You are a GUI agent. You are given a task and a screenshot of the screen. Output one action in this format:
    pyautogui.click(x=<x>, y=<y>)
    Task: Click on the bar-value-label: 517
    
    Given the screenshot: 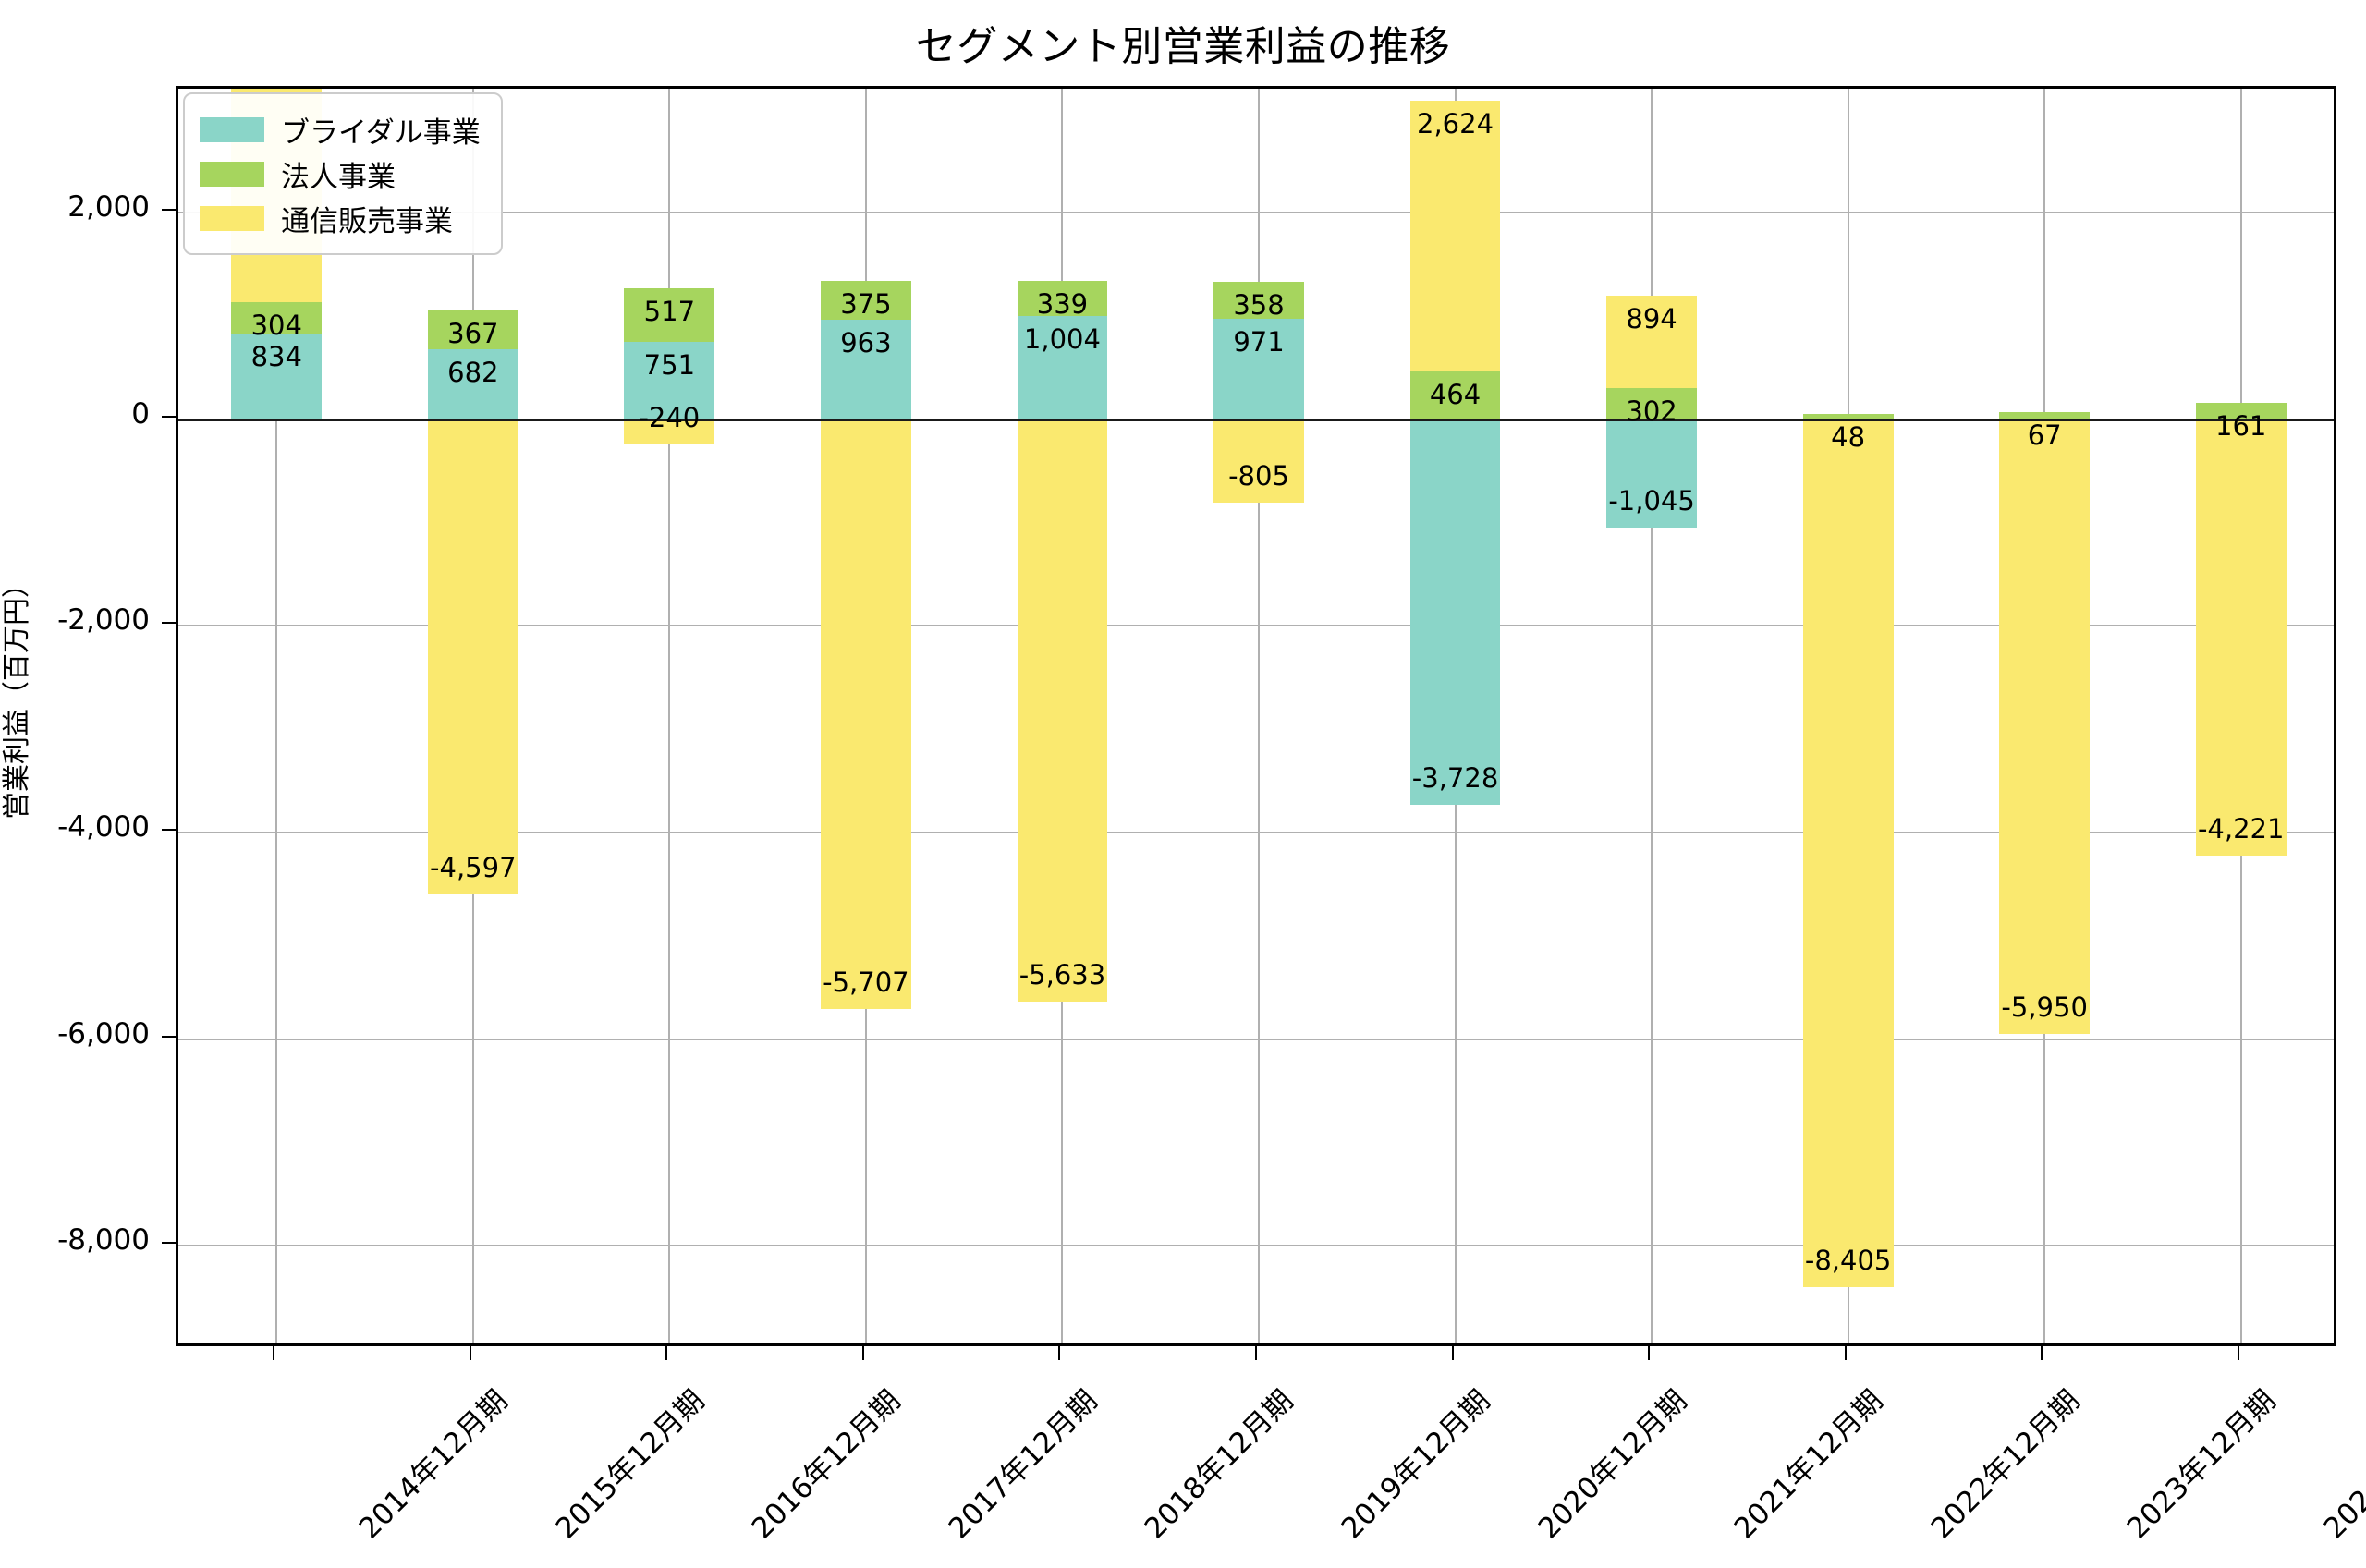 What is the action you would take?
    pyautogui.click(x=669, y=311)
    